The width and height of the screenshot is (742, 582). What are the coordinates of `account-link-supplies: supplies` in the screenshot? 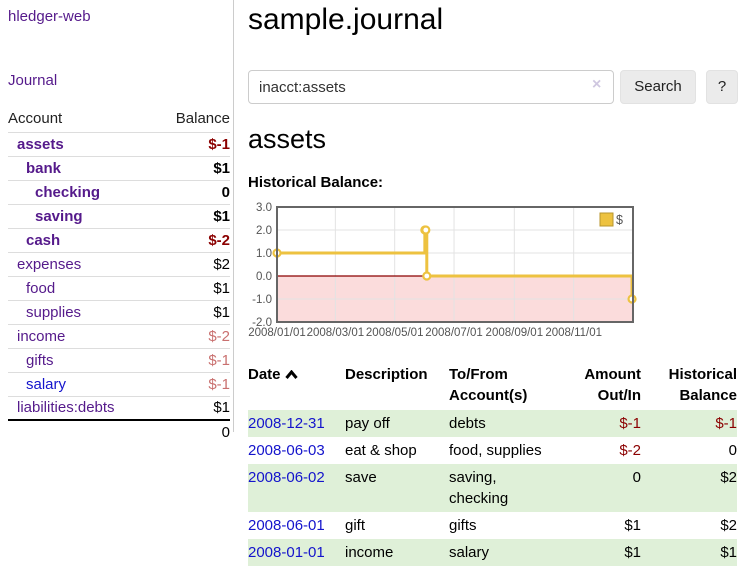 It's located at (54, 312).